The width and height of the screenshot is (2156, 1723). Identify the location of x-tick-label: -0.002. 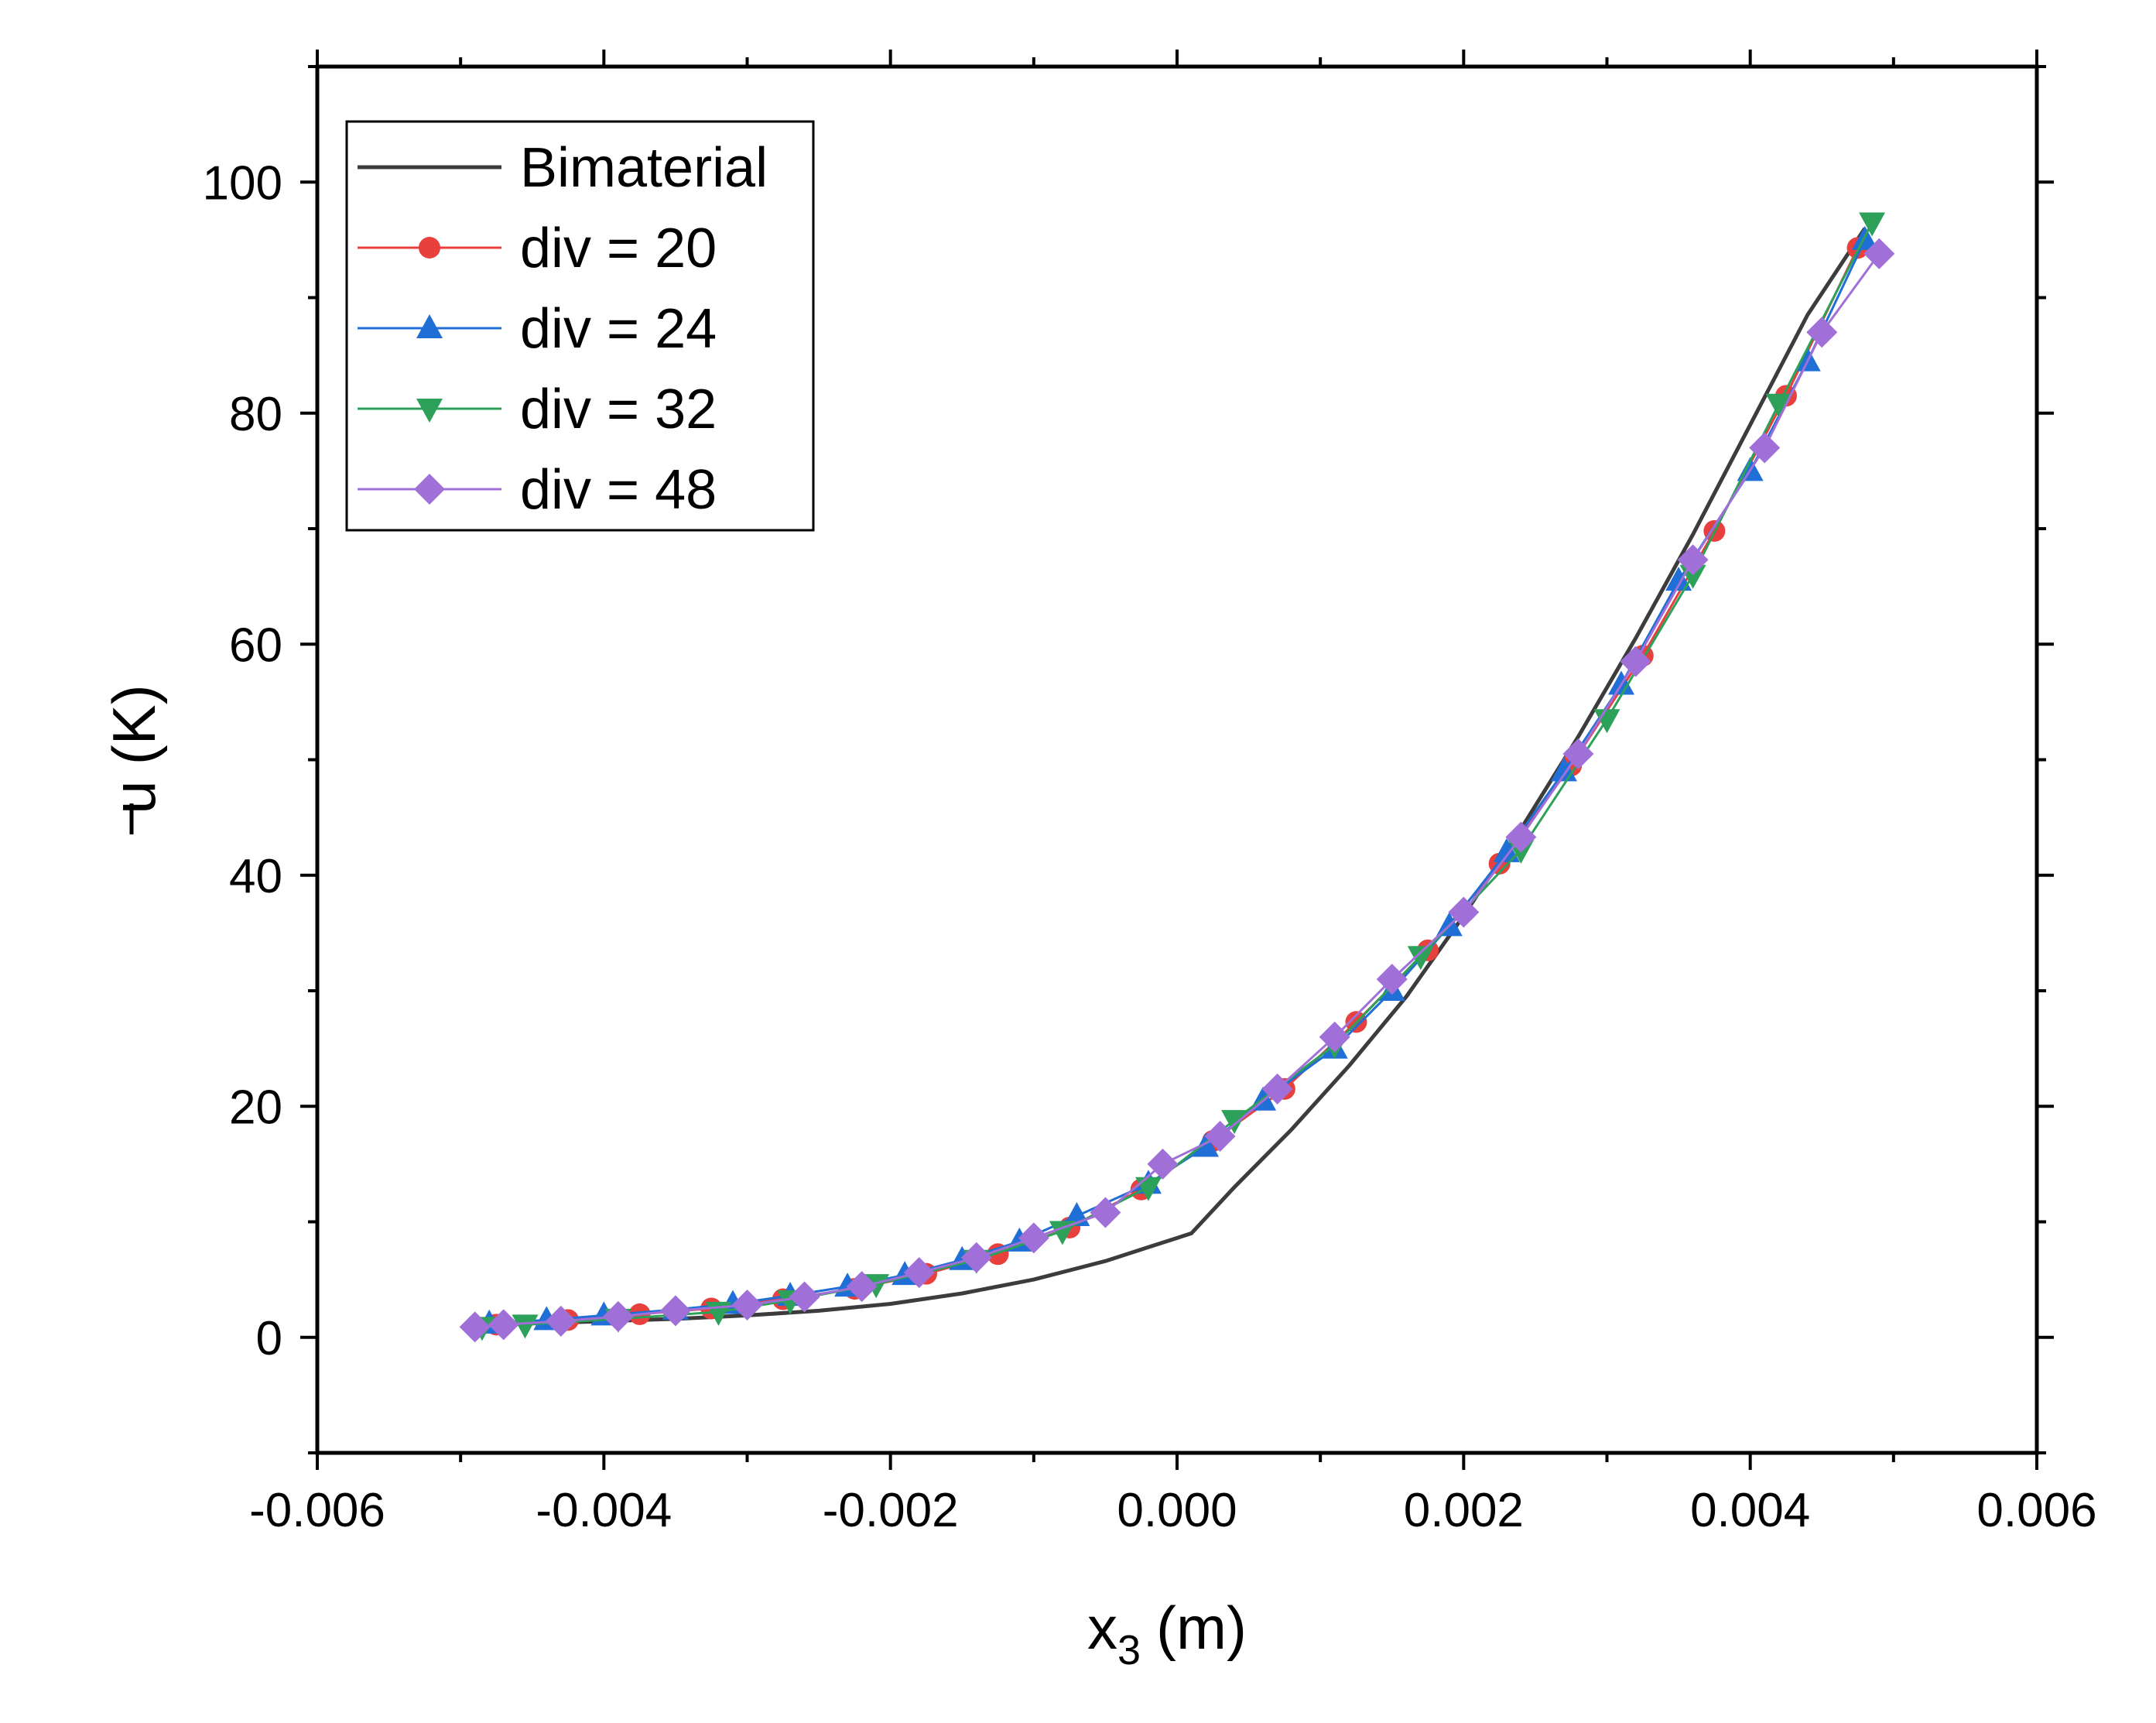
(891, 1510).